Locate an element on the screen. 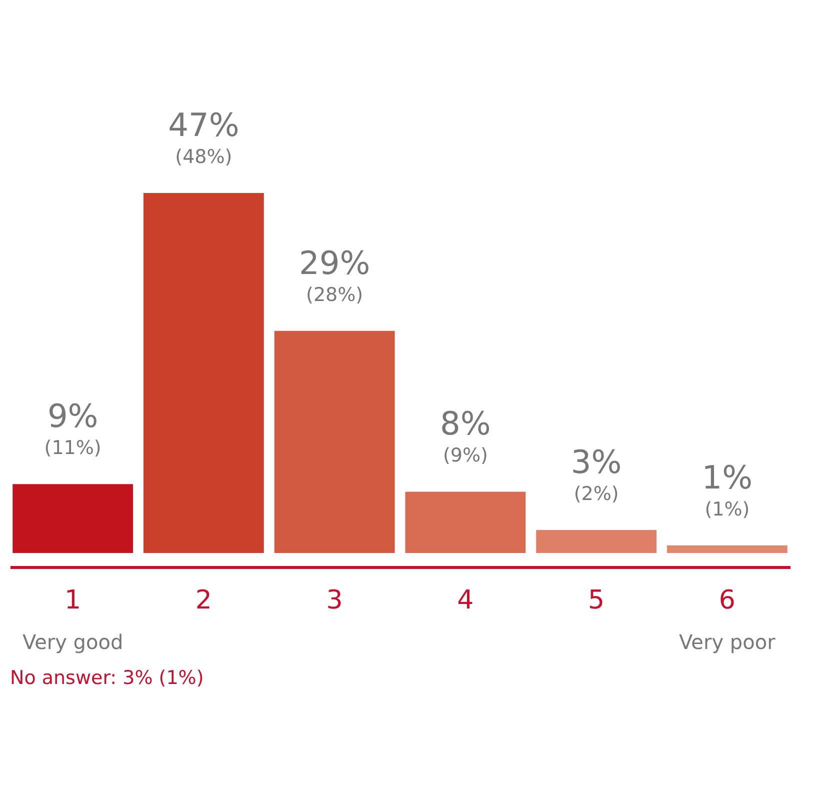 The image size is (813, 808). x-tick-label: 3 is located at coordinates (334, 601).